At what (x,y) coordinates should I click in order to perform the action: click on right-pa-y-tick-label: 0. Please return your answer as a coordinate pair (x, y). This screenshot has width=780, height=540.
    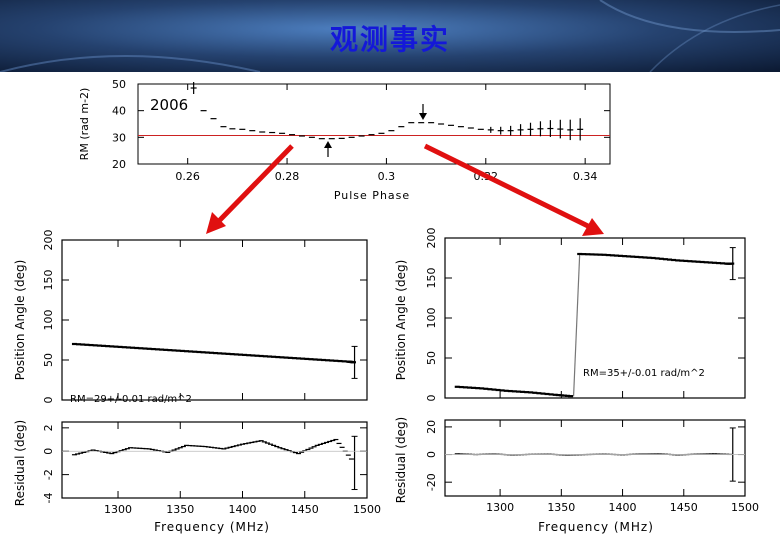
    Looking at the image, I should click on (431, 398).